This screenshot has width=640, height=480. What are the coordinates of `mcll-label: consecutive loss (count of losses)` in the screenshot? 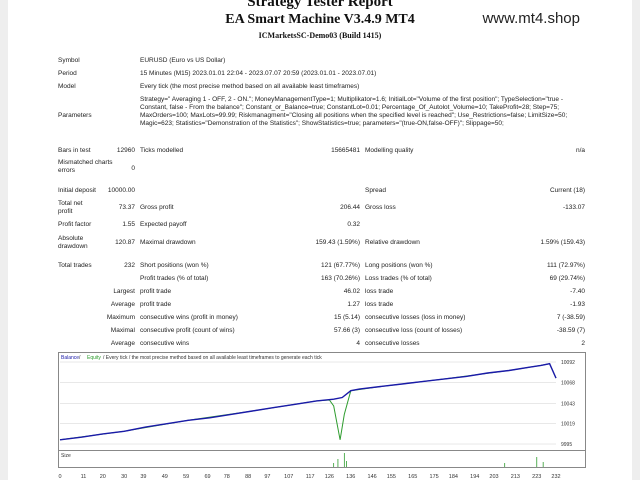 It's located at (414, 330).